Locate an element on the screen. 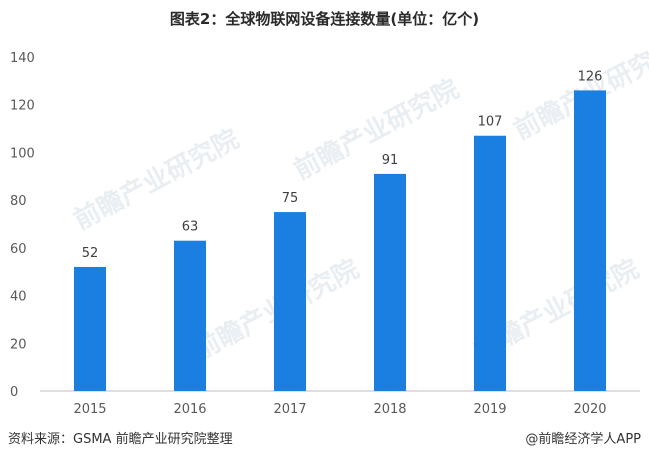 Image resolution: width=649 pixels, height=457 pixels. y-tick-label: 120 is located at coordinates (22, 106).